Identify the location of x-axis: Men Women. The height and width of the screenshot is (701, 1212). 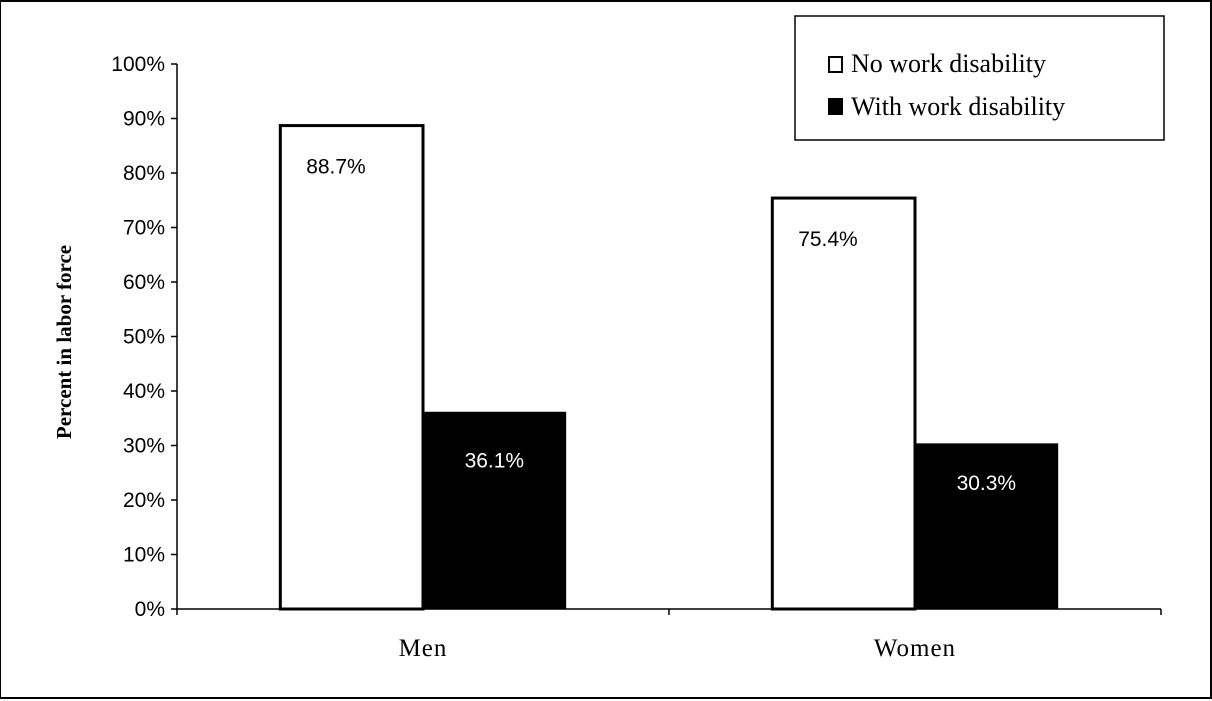
(669, 635).